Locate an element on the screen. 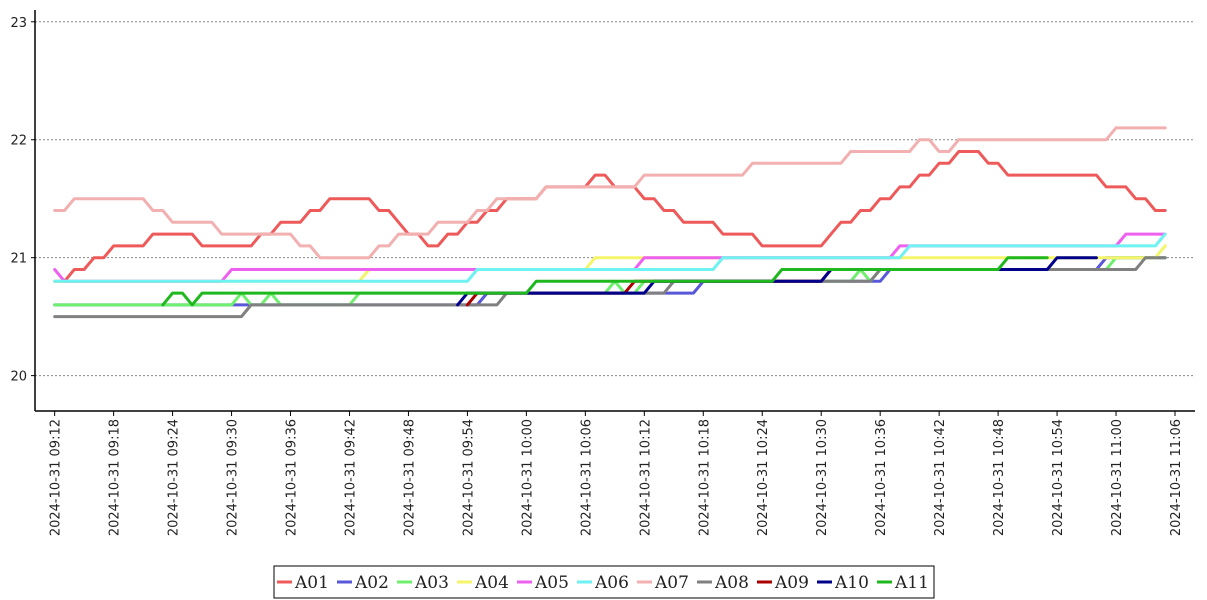  y-tick-label: 23 is located at coordinates (18, 23).